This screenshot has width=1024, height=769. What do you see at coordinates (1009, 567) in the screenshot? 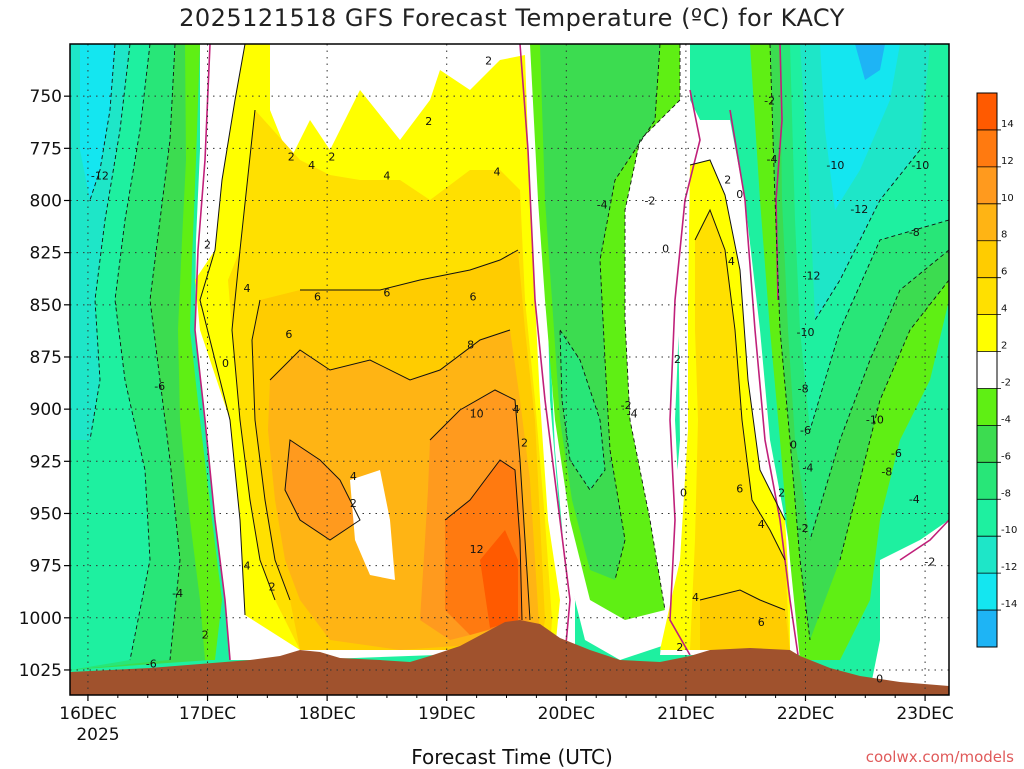
I see `colorbar-tick-label: -12` at bounding box center [1009, 567].